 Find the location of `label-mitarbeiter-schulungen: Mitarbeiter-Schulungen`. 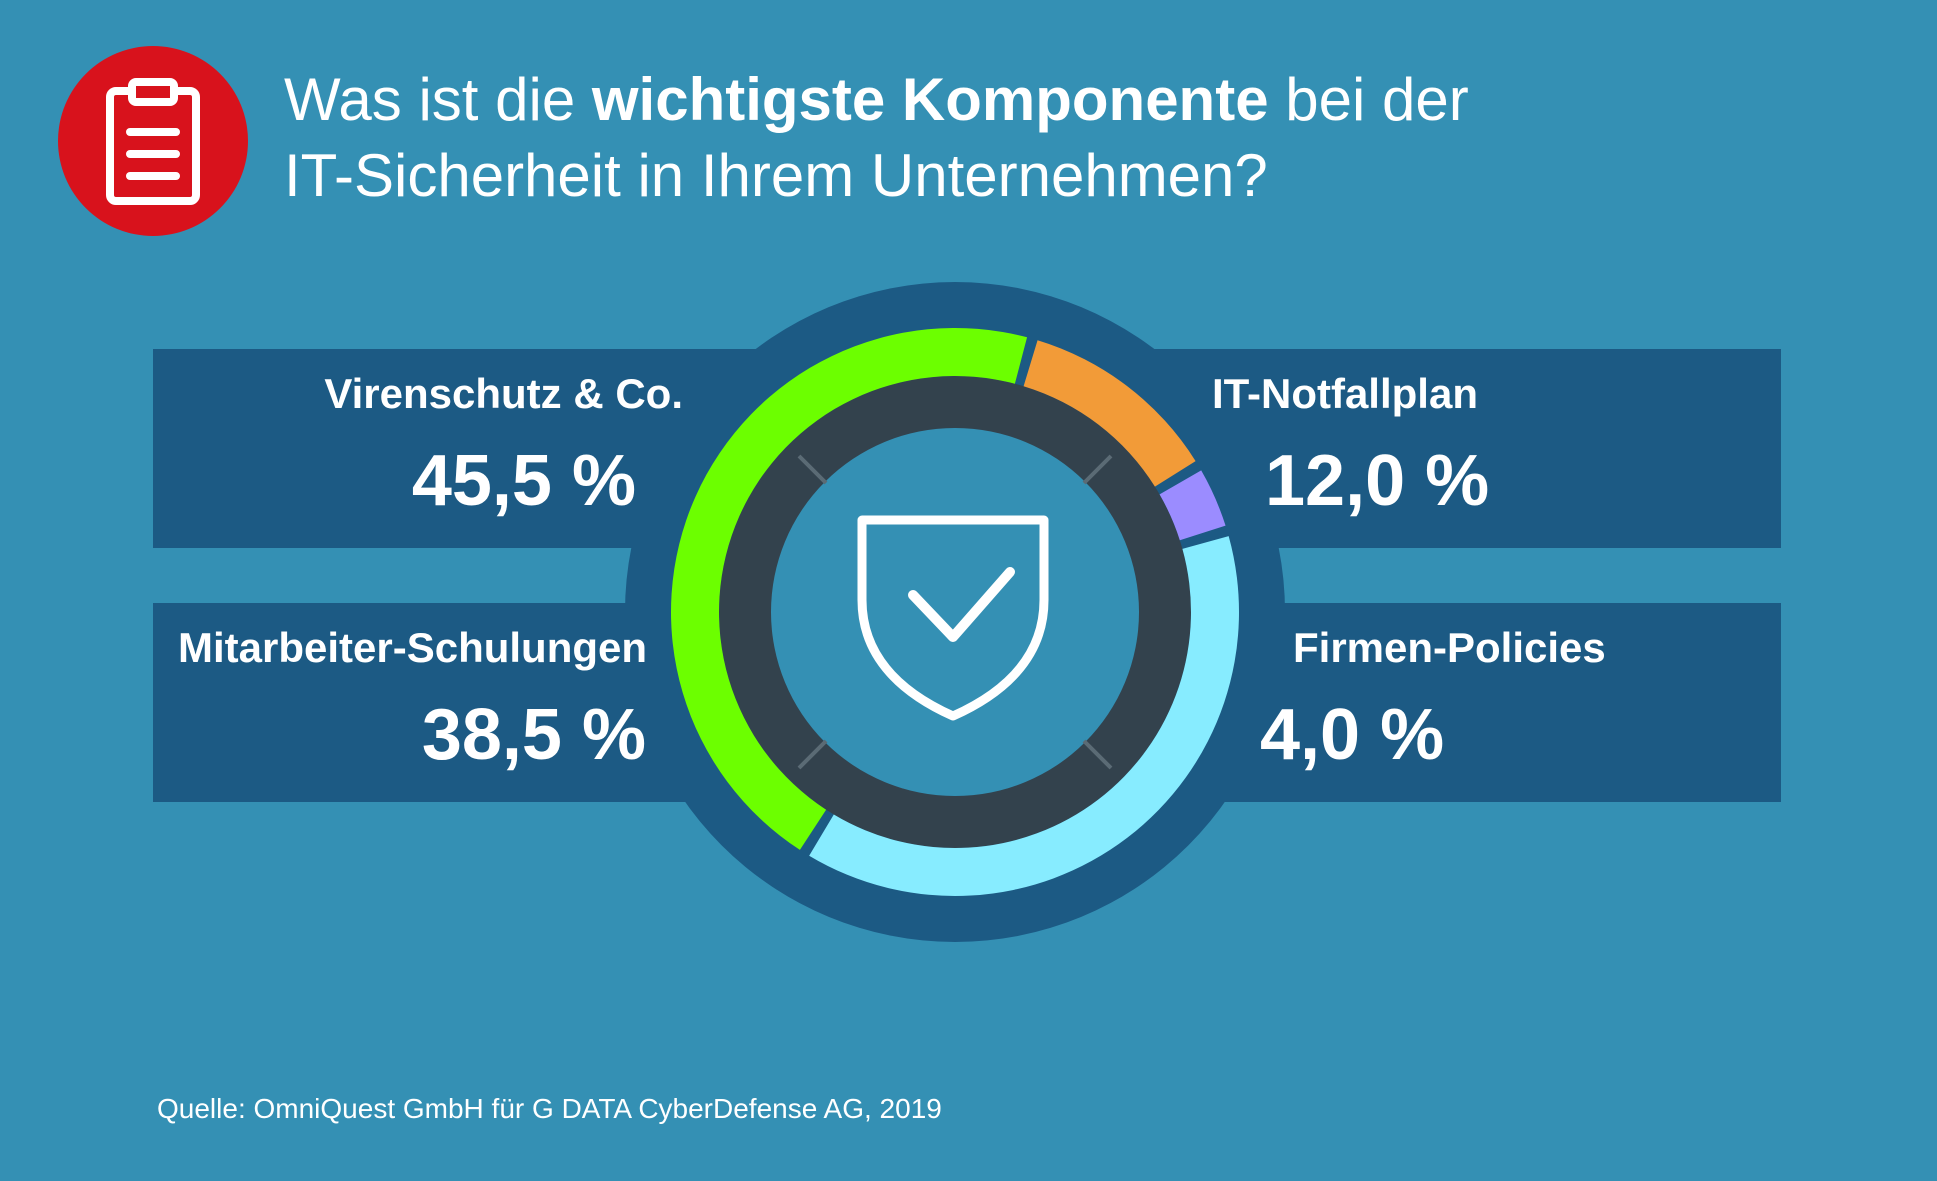

label-mitarbeiter-schulungen: Mitarbeiter-Schulungen is located at coordinates (413, 647).